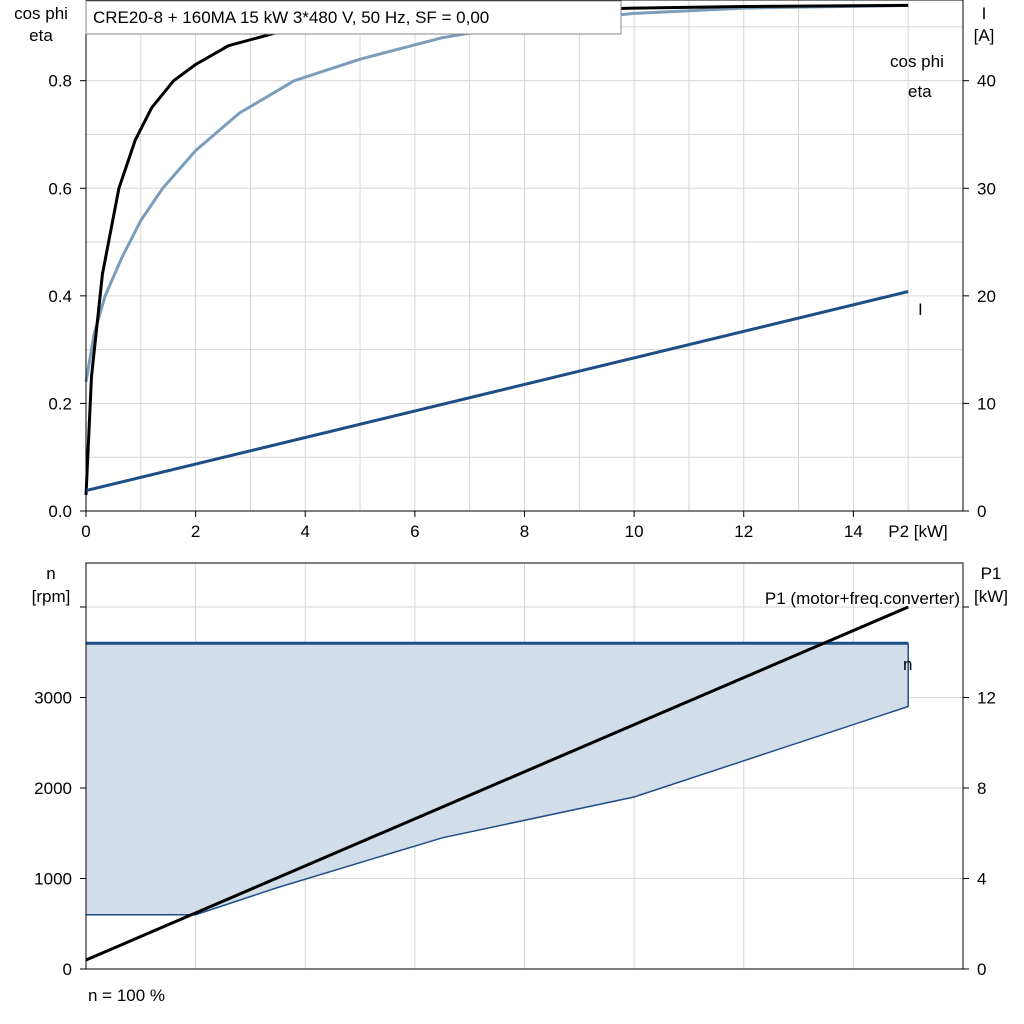 Image resolution: width=1024 pixels, height=1024 pixels. I want to click on i-series-label: I, so click(920, 309).